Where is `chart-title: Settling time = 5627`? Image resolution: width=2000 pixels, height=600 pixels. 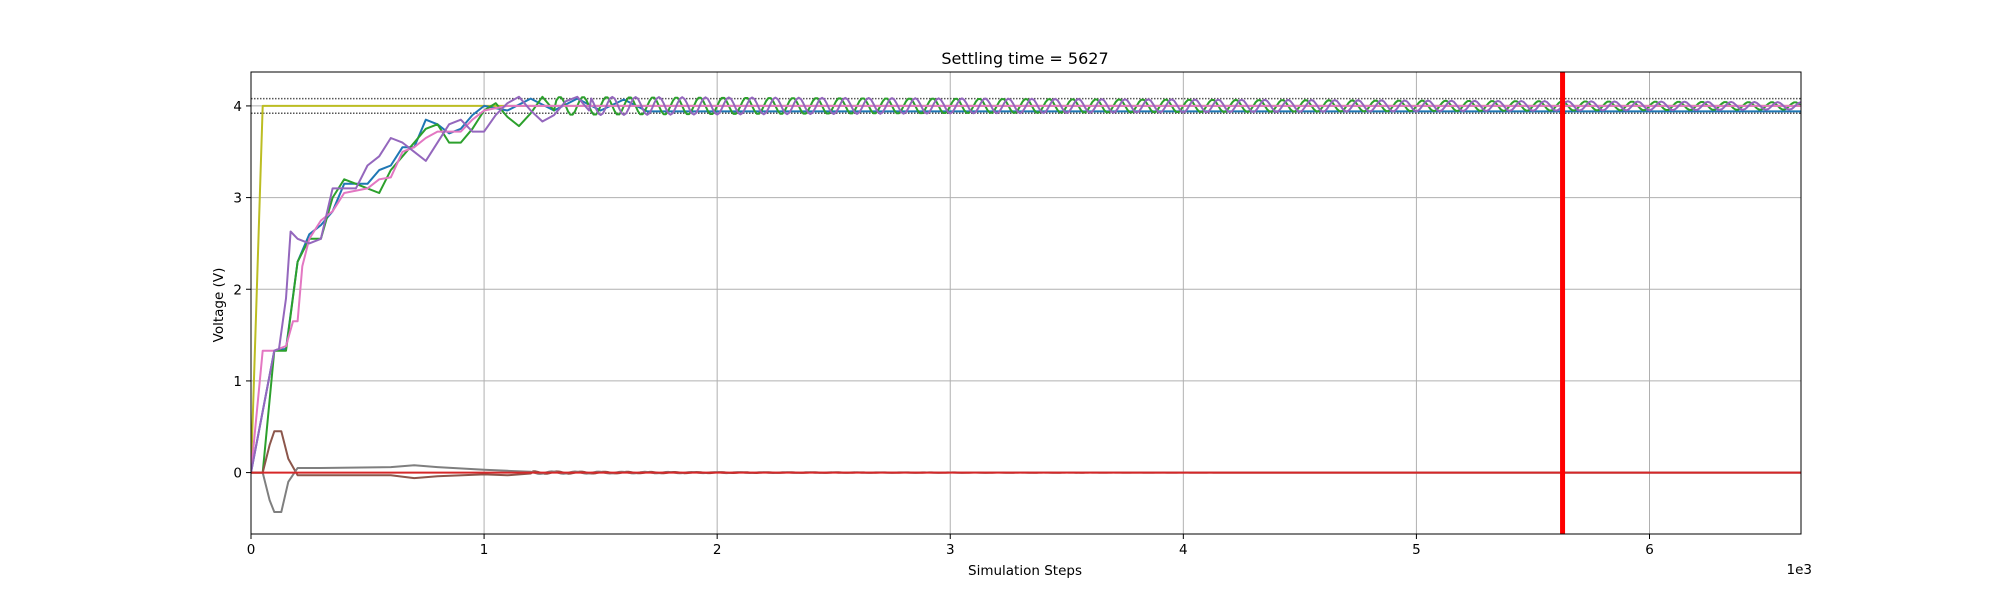
chart-title: Settling time = 5627 is located at coordinates (1024, 58).